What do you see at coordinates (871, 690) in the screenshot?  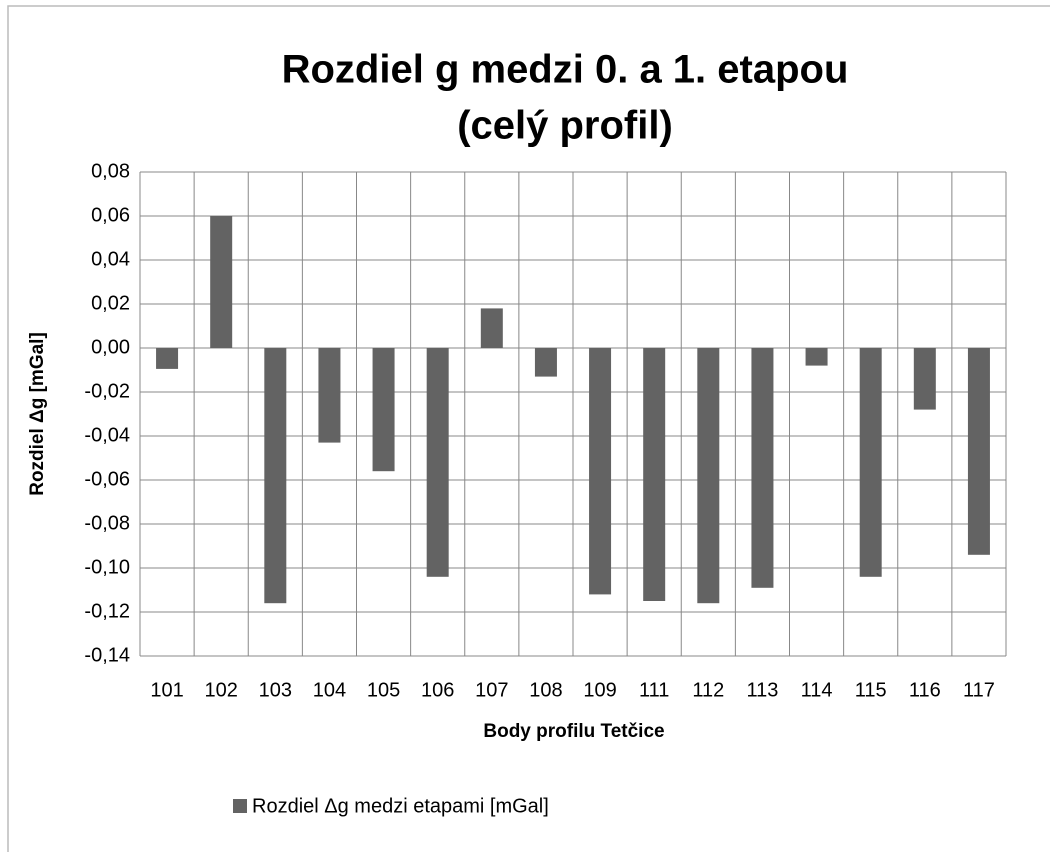 I see `x-tick-label: 115` at bounding box center [871, 690].